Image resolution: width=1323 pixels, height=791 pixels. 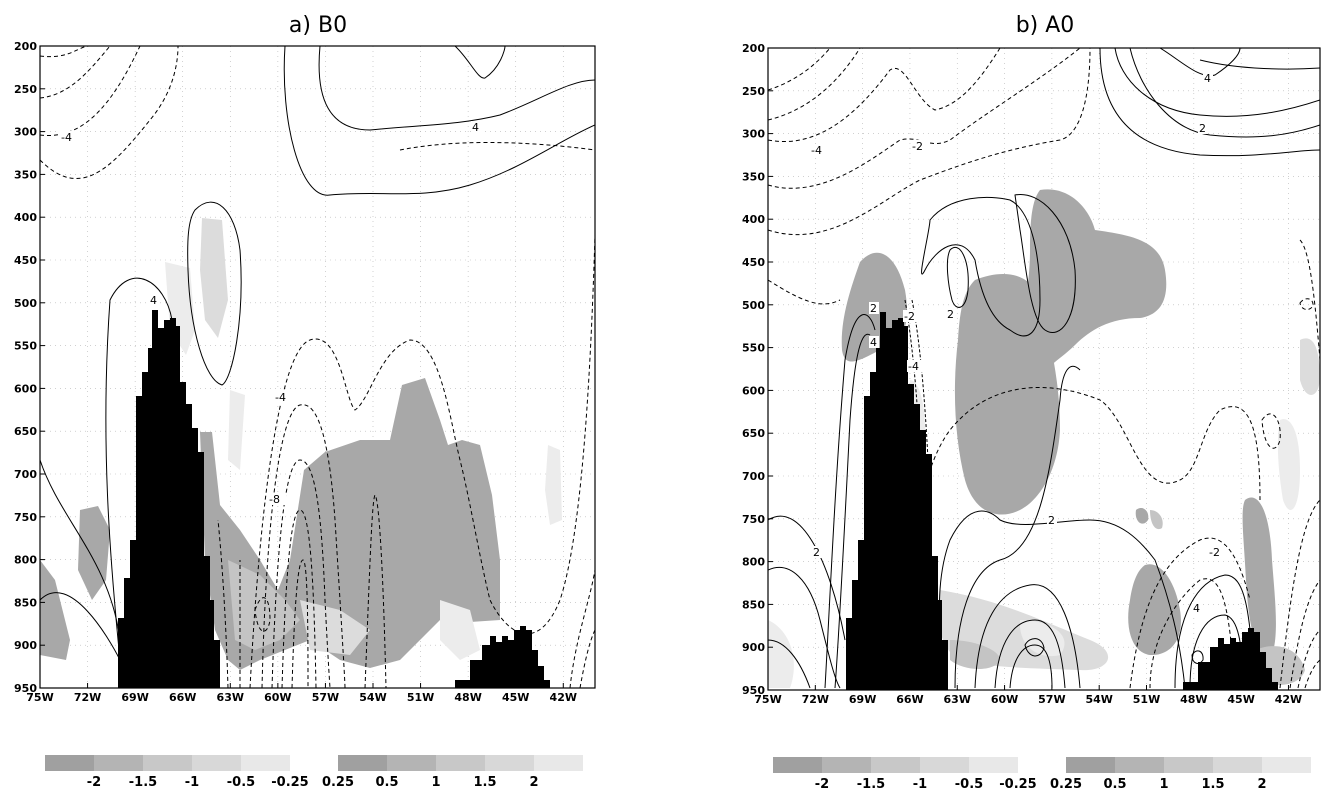 What do you see at coordinates (25, 431) in the screenshot?
I see `y-tick-label: 650` at bounding box center [25, 431].